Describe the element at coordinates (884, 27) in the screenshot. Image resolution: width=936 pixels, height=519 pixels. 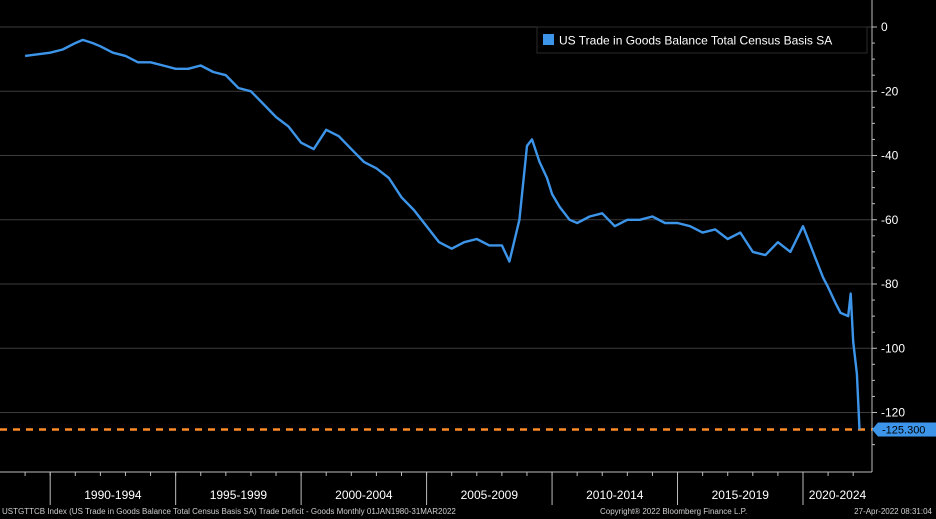
I see `y-tick-label: 0` at that location.